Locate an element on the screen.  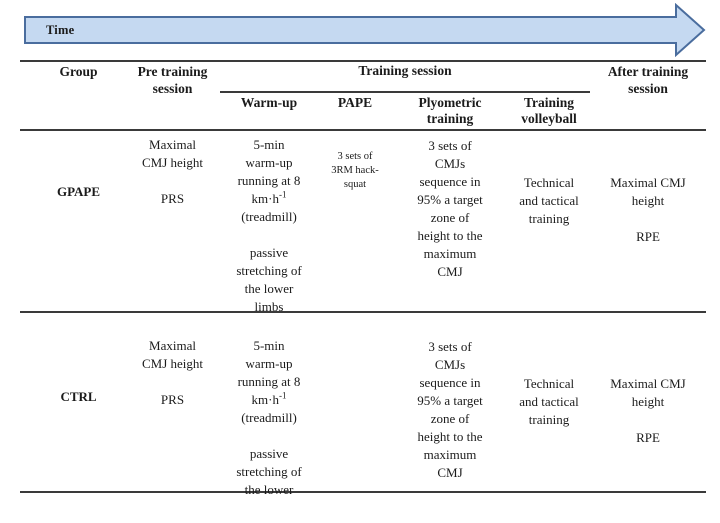
group-name: GPAPE is located at coordinates (78, 191).